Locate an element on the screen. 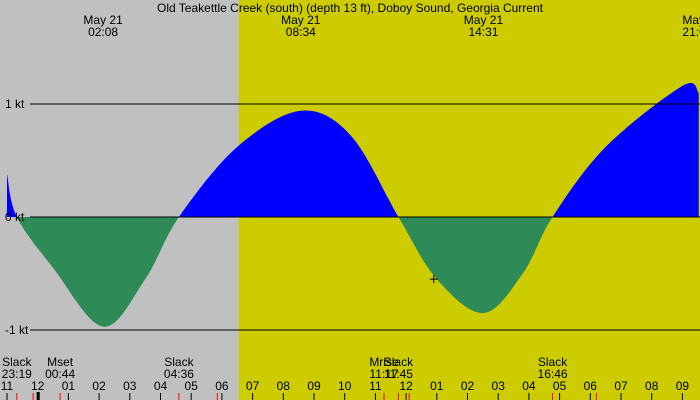 This screenshot has height=400, width=700. y-tick-label: -1 kt is located at coordinates (17, 330).